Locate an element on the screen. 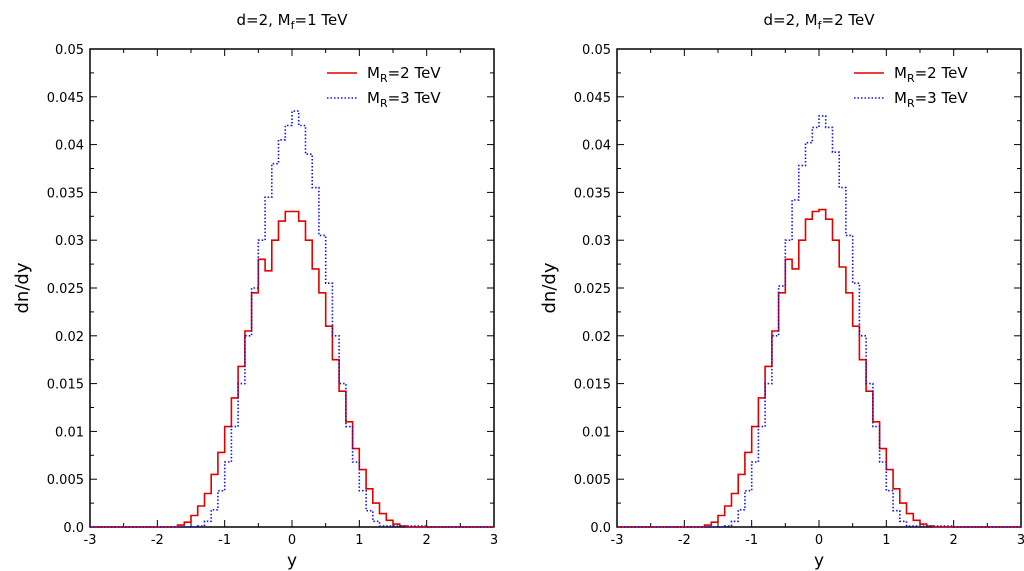 The image size is (1024, 571). chart-title: d=2, Mf=1 TeV is located at coordinates (293, 21).